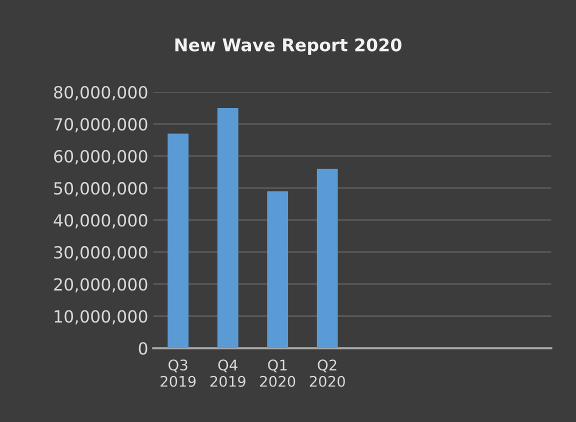 The image size is (576, 422). What do you see at coordinates (101, 285) in the screenshot?
I see `y-tick-label: 20,000,000` at bounding box center [101, 285].